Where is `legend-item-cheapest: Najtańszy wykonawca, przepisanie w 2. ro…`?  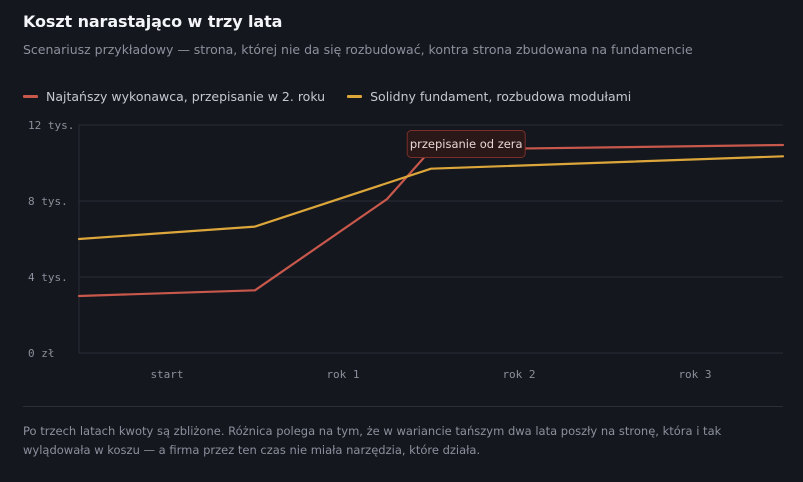 legend-item-cheapest: Najtańszy wykonawca, przepisanie w 2. ro… is located at coordinates (174, 96).